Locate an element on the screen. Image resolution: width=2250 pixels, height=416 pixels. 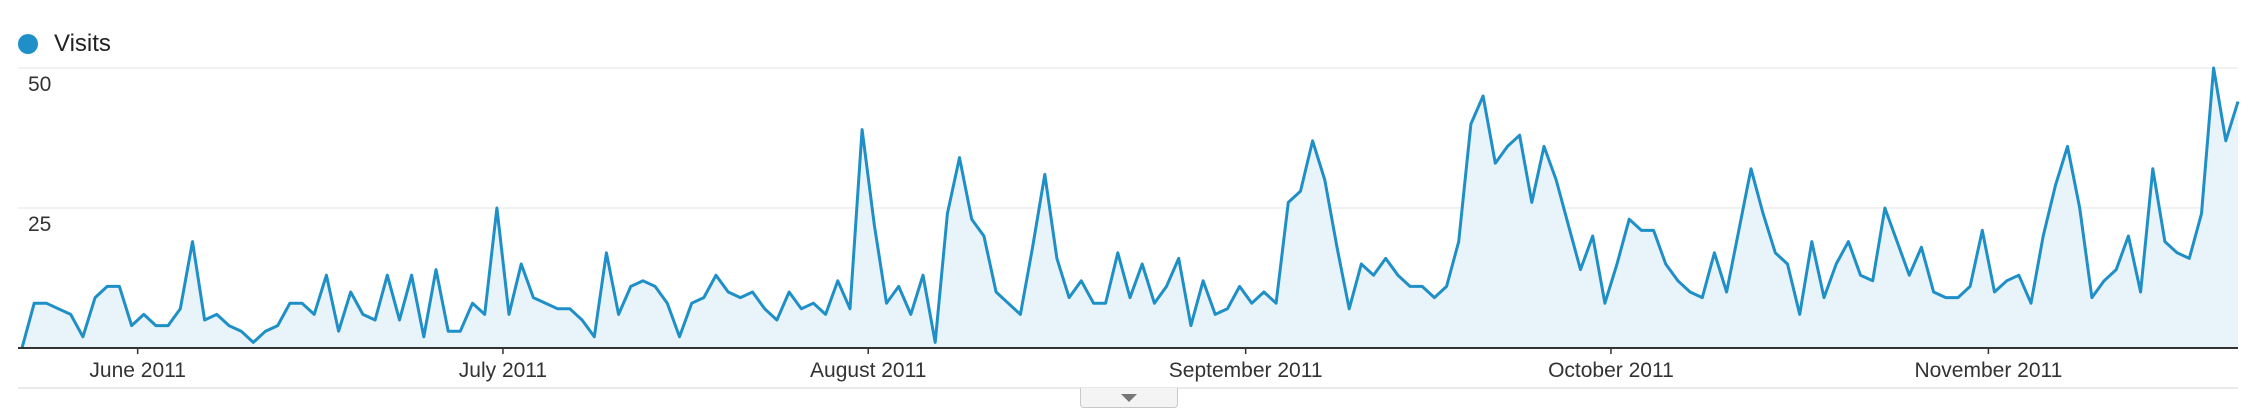
x-tick-label: October 2011 is located at coordinates (1611, 370).